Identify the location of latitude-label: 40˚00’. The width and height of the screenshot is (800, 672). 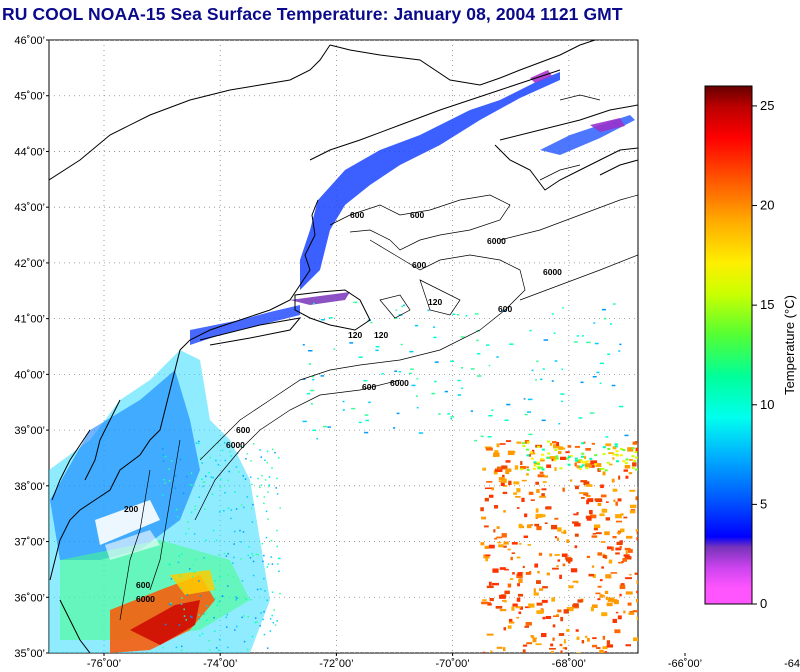
(29, 375).